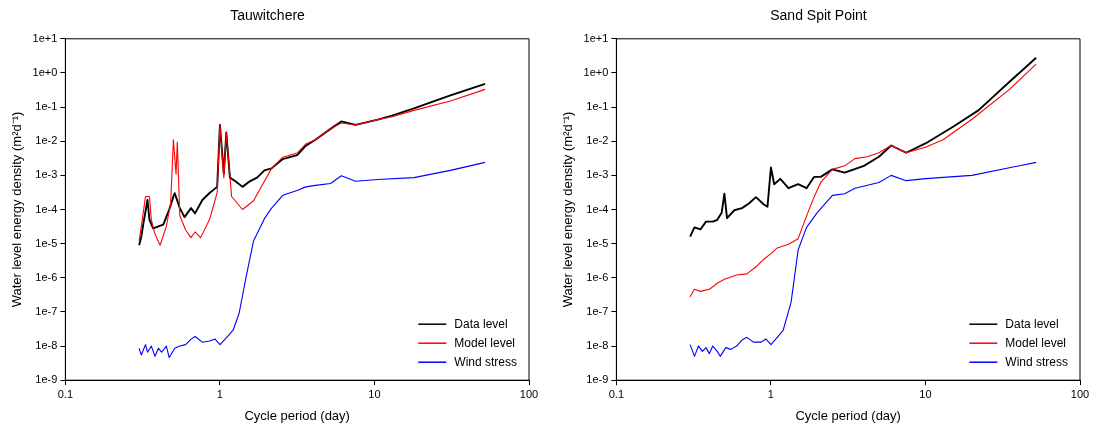  I want to click on chart-title: Sand Spit Point, so click(818, 15).